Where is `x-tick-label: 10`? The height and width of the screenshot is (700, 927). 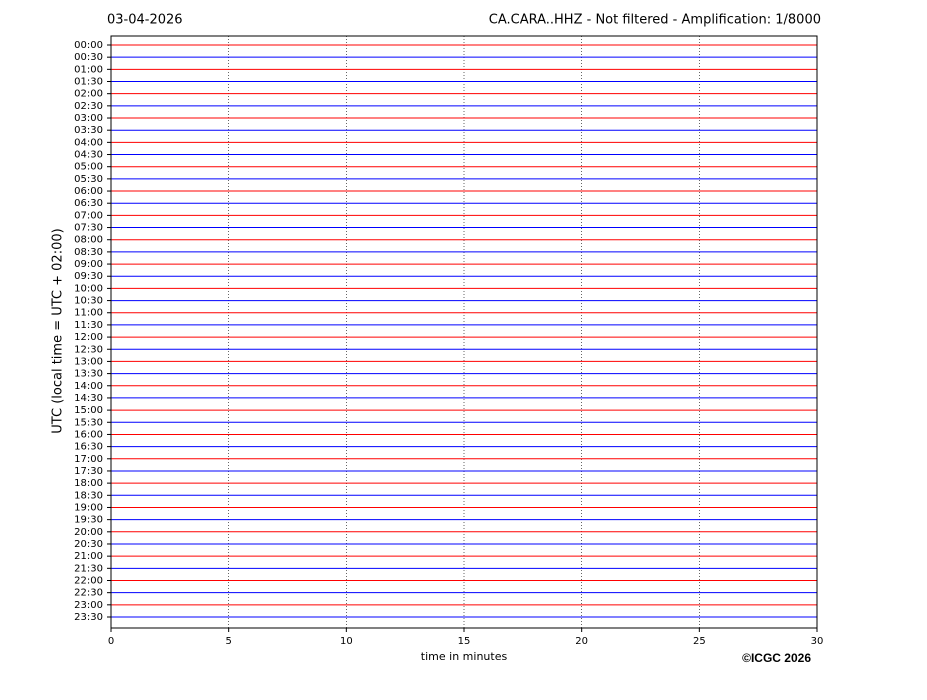
x-tick-label: 10 is located at coordinates (346, 641).